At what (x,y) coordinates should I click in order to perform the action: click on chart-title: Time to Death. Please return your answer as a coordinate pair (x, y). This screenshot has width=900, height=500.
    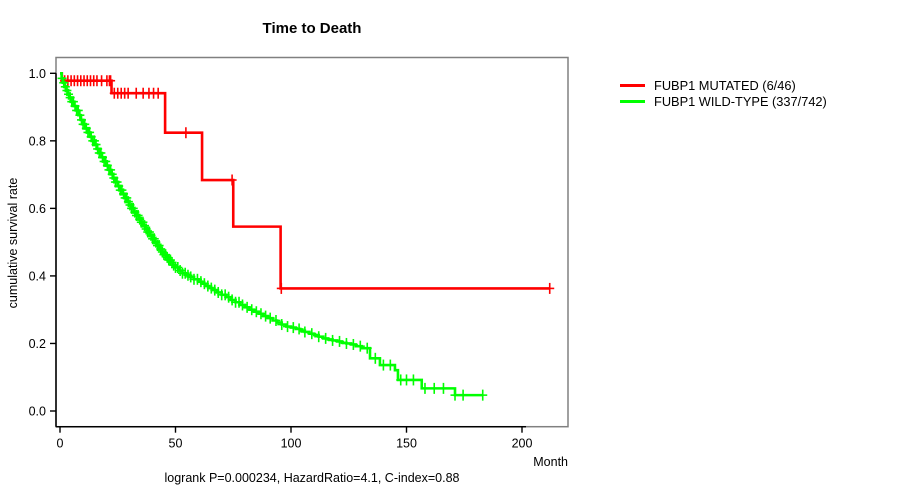
    Looking at the image, I should click on (312, 28).